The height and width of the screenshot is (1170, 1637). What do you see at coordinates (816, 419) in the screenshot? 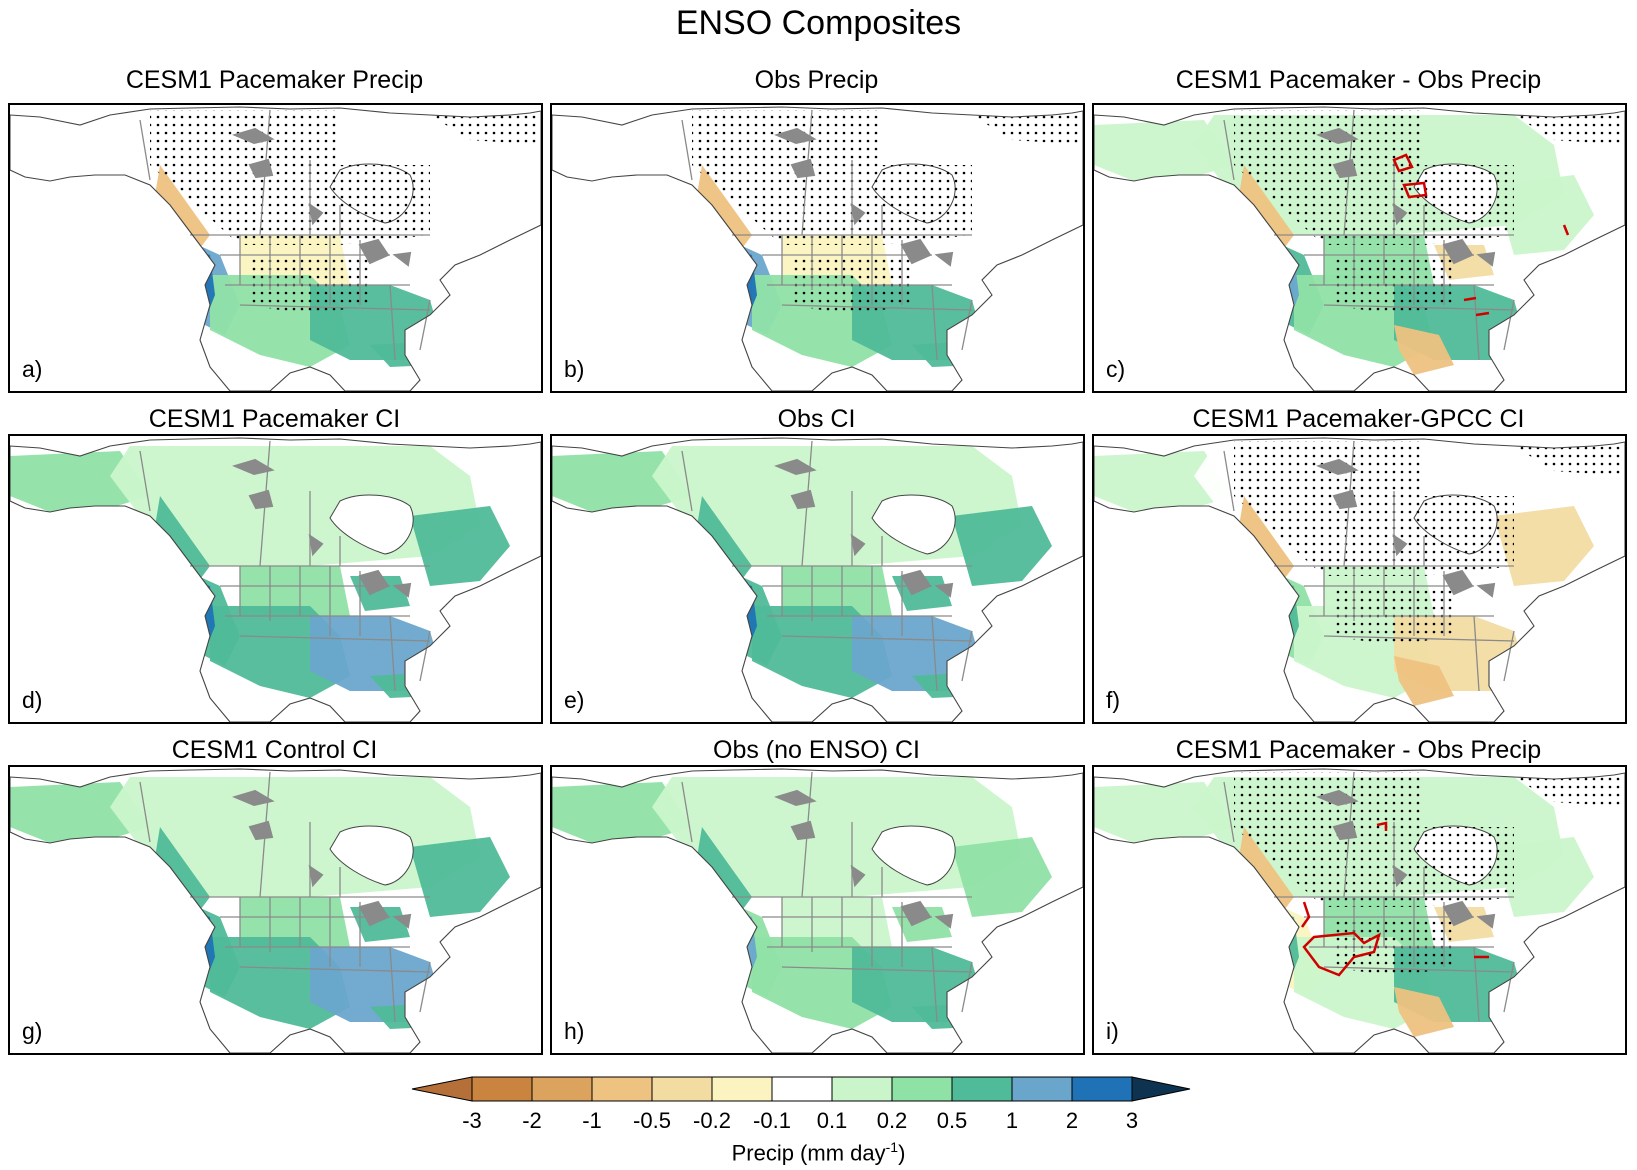
I see `panel-e-title: Obs CI` at bounding box center [816, 419].